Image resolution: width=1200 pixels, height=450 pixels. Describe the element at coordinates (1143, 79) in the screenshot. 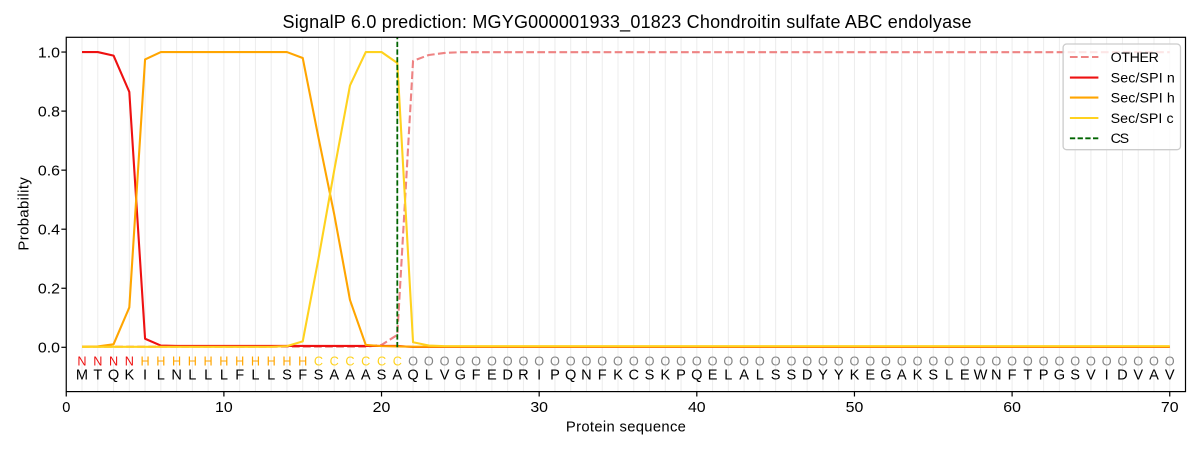

I see `svg-text: Sec/SPI n` at that location.